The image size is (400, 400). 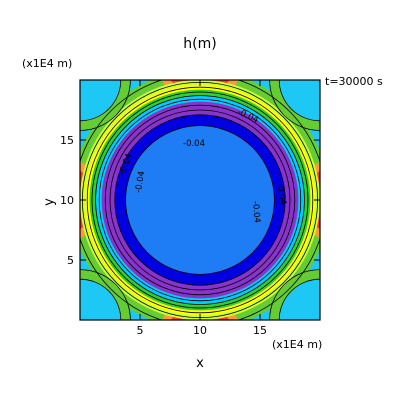 What do you see at coordinates (194, 144) in the screenshot?
I see `contour-label-3: -0.04` at bounding box center [194, 144].